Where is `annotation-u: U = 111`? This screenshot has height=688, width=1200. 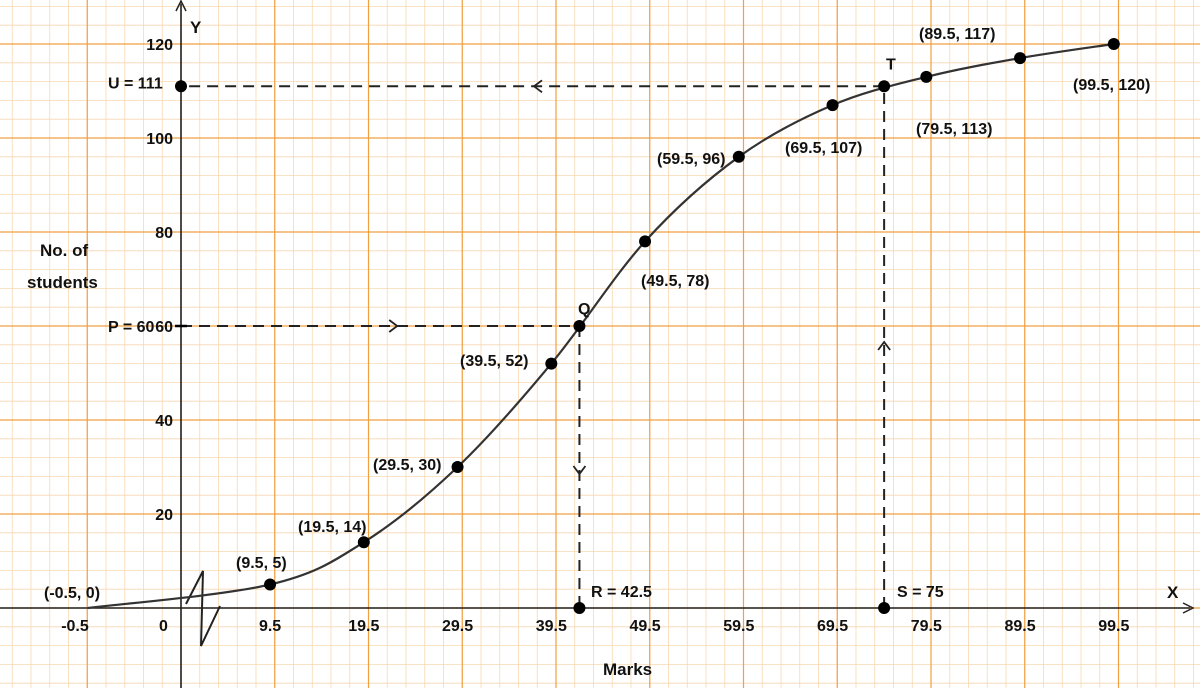 annotation-u: U = 111 is located at coordinates (135, 83).